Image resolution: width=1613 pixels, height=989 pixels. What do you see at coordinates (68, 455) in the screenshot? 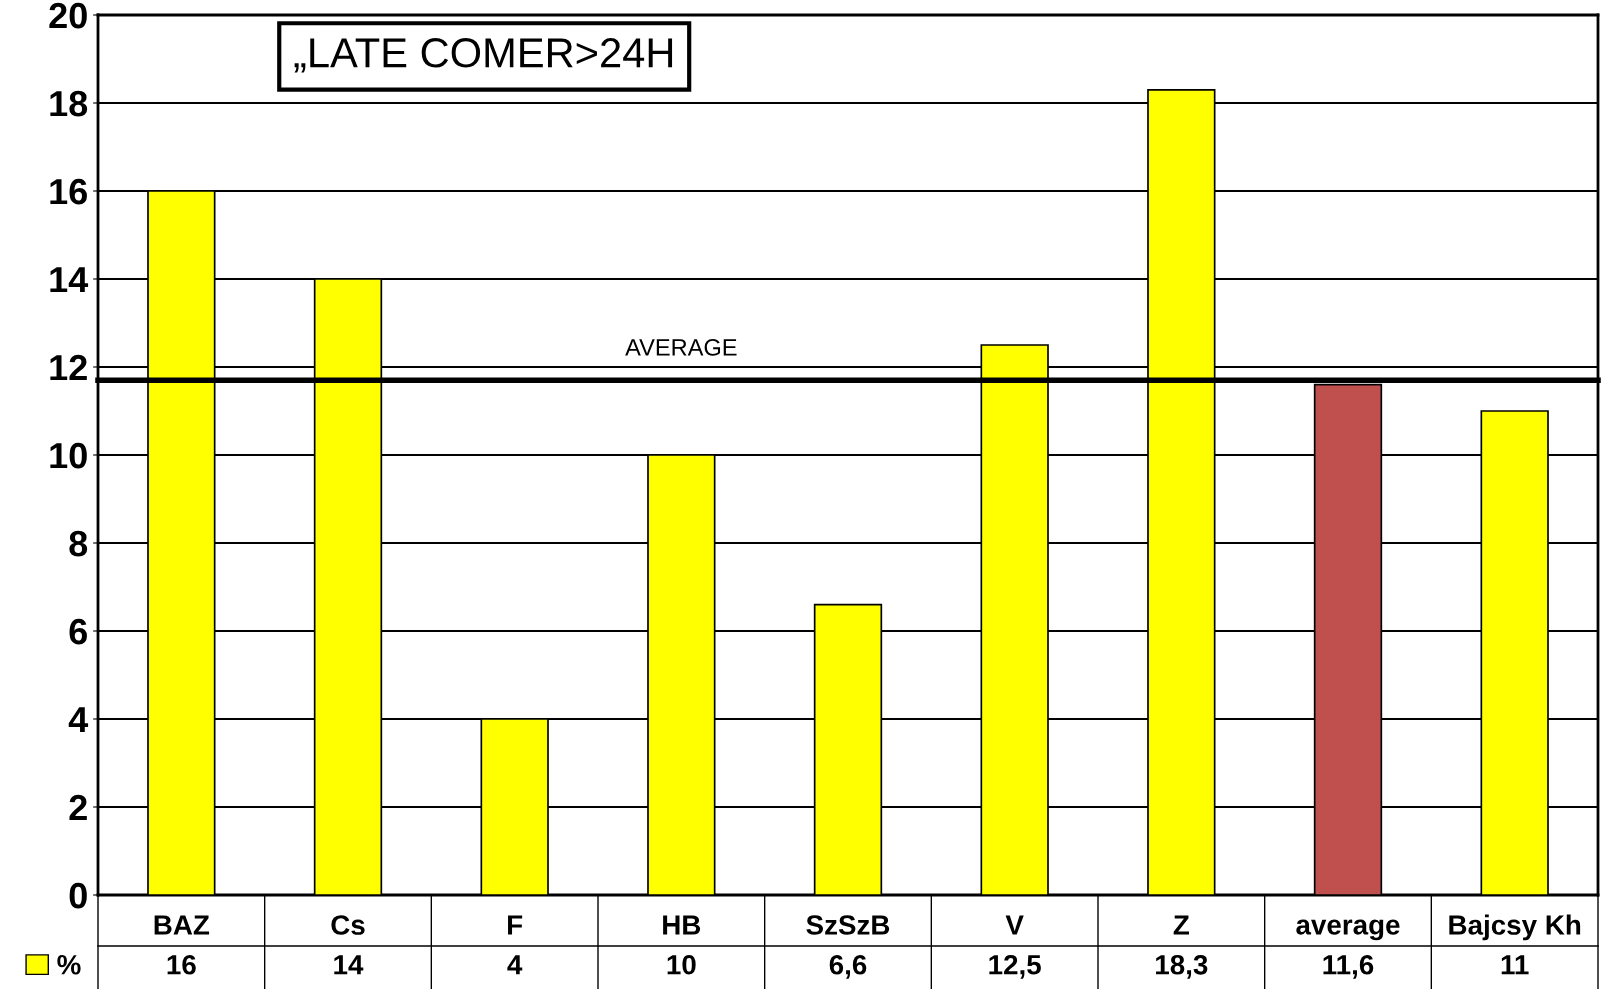
I see `y-tick-label: 10` at bounding box center [68, 455].